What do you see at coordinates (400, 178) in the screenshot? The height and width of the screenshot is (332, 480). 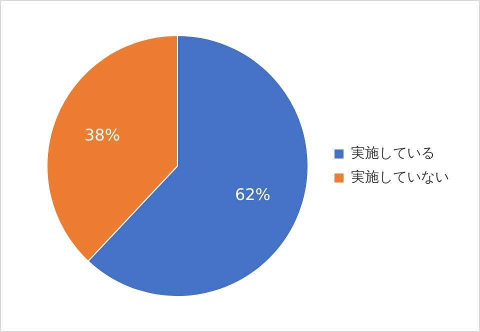 I see `legend-label: 実施していない` at bounding box center [400, 178].